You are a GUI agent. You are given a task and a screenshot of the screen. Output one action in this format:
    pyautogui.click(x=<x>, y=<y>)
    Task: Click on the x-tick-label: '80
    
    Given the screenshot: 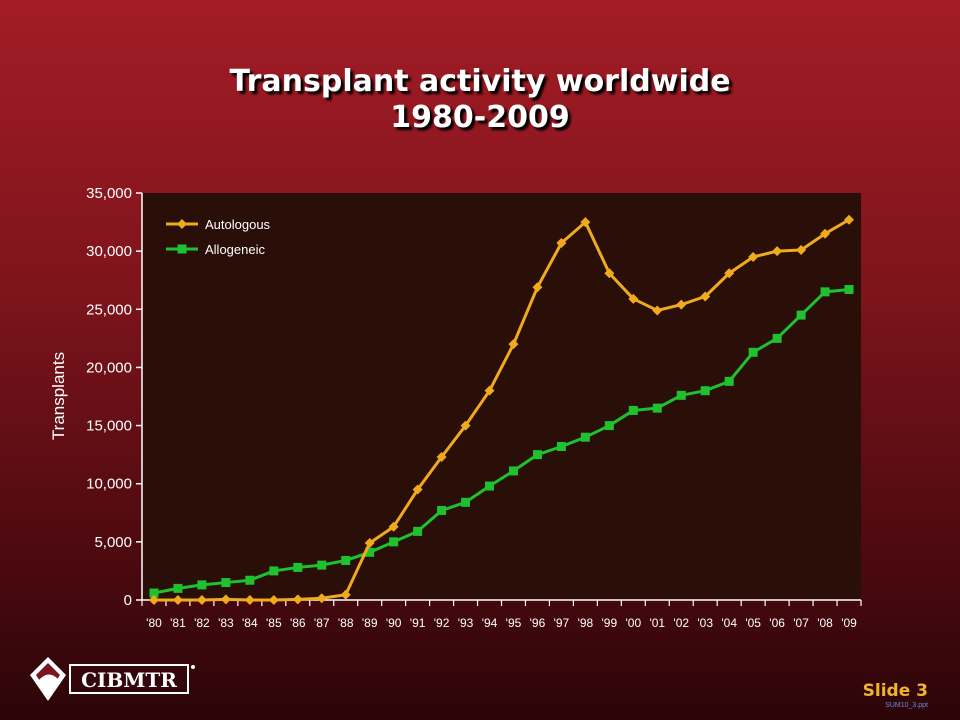 What is the action you would take?
    pyautogui.click(x=154, y=623)
    